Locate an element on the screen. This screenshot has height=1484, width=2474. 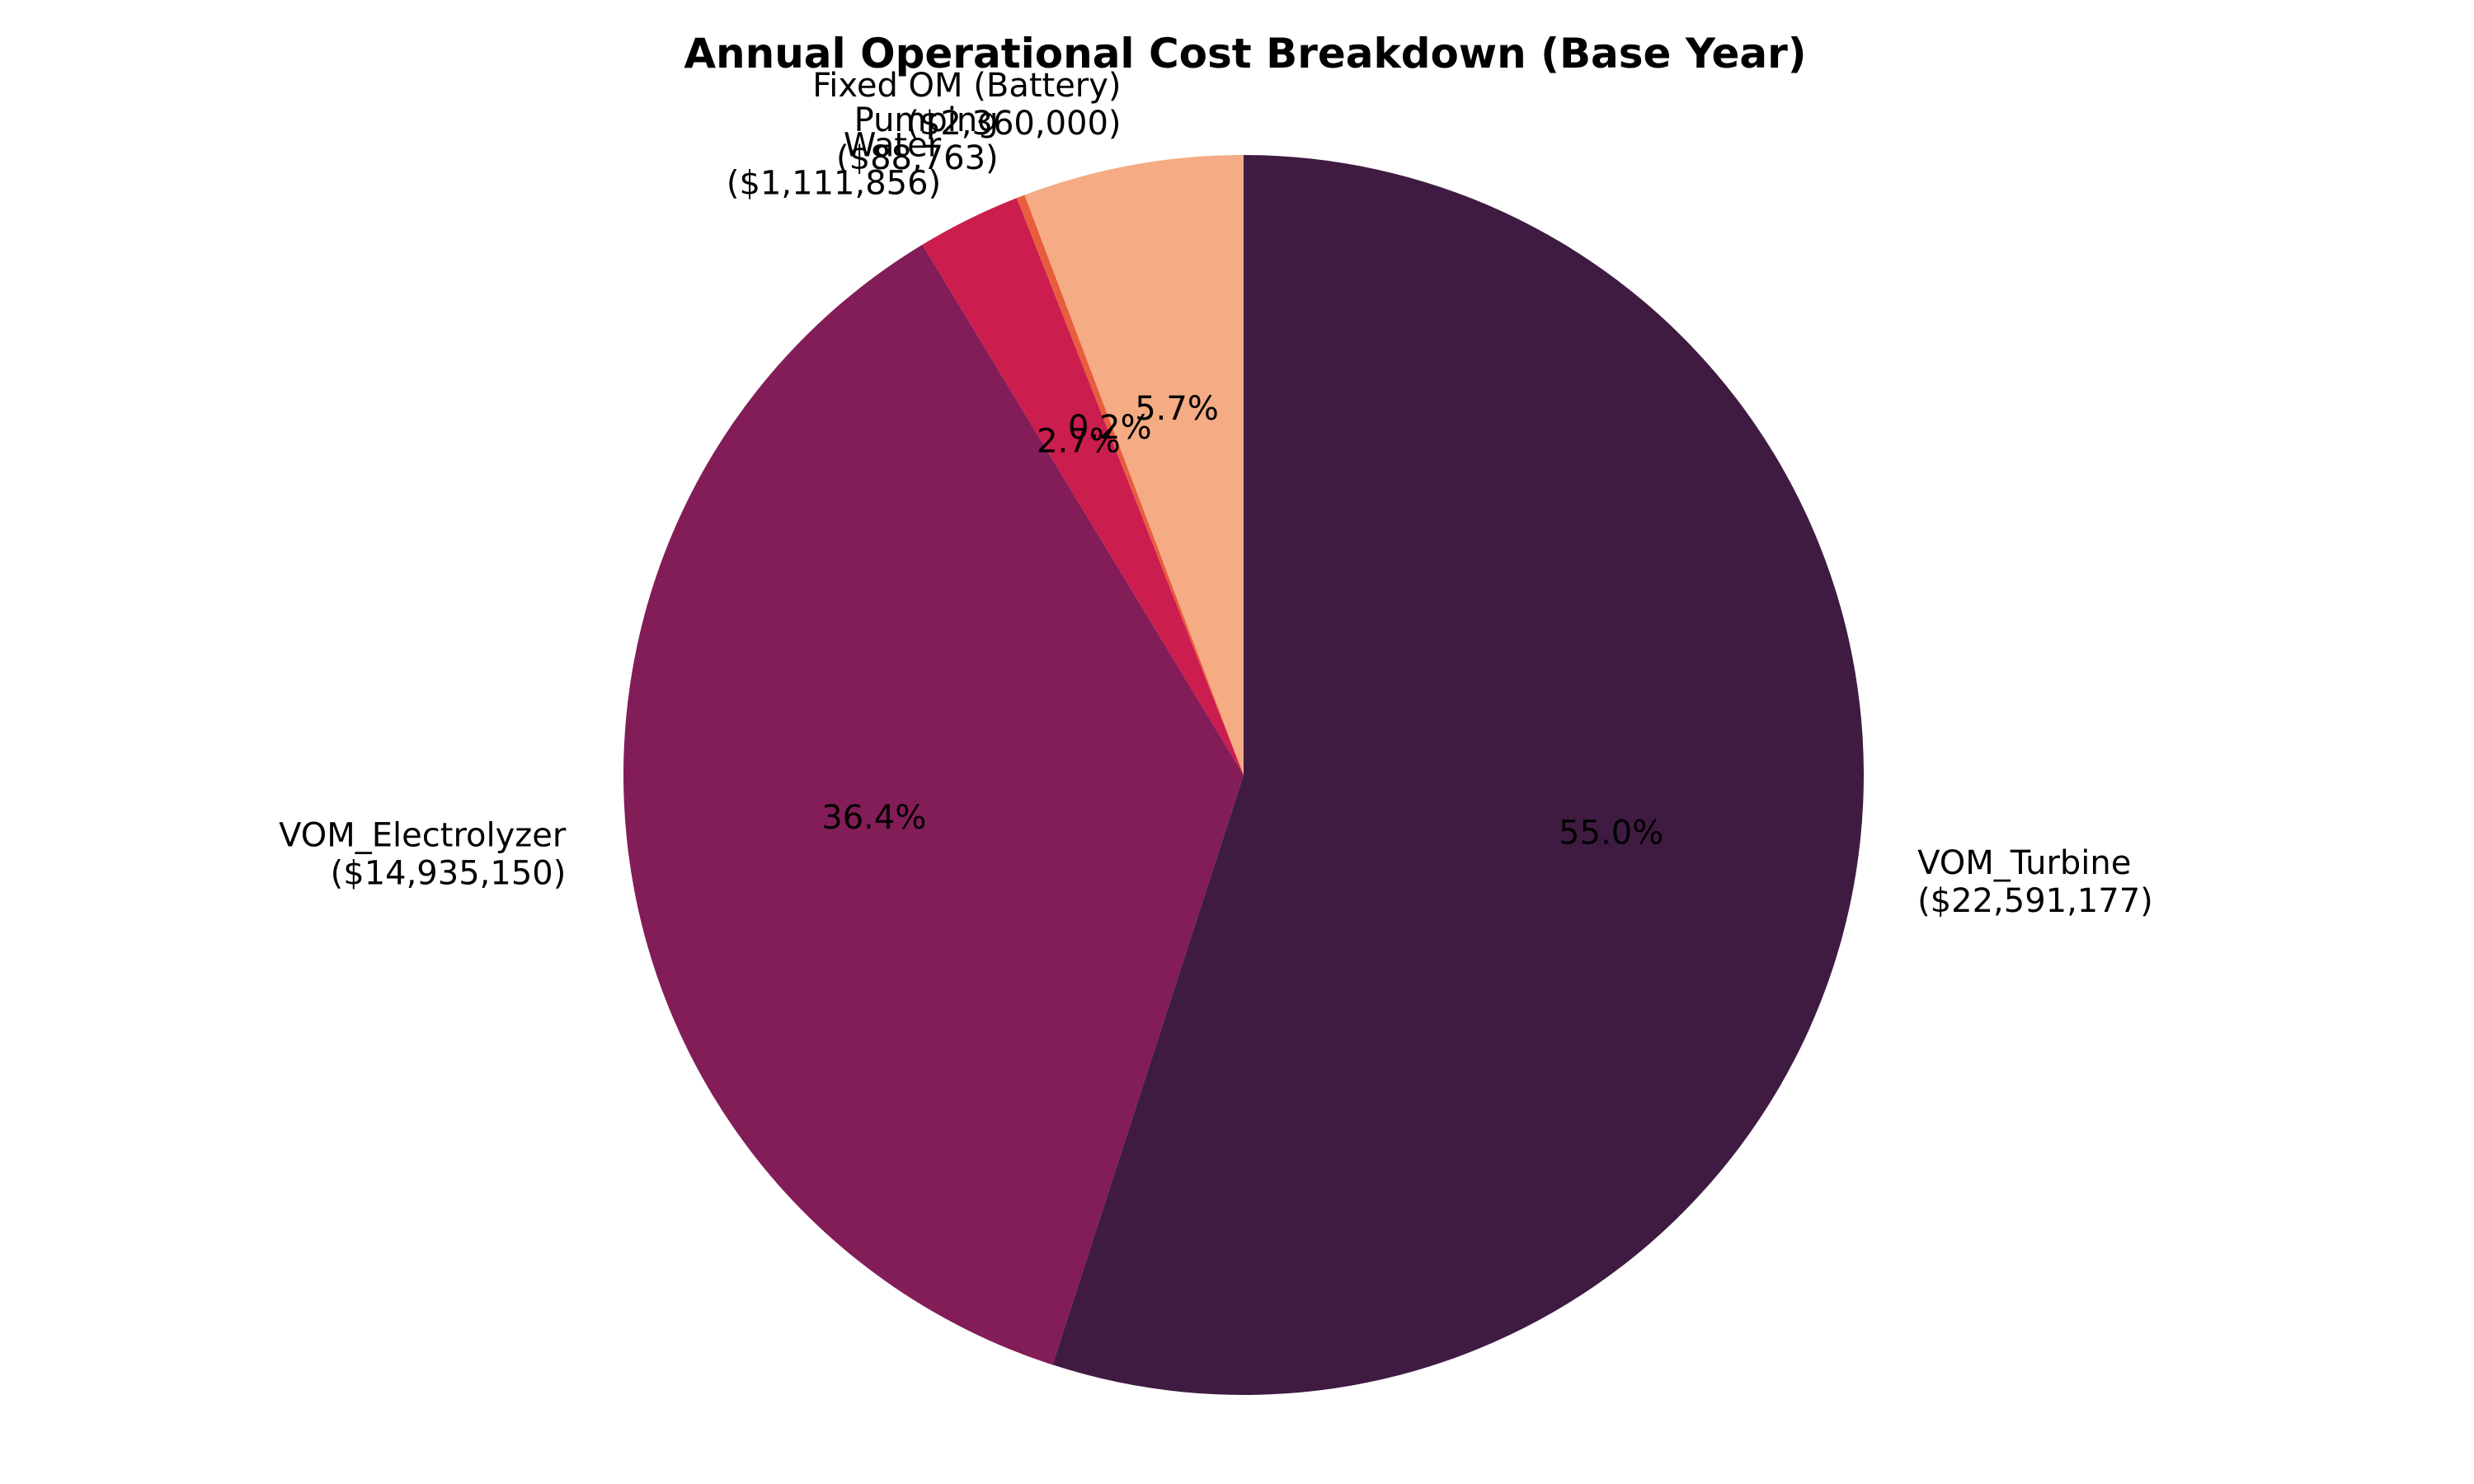
pie-slice-water is located at coordinates (1083, 486).